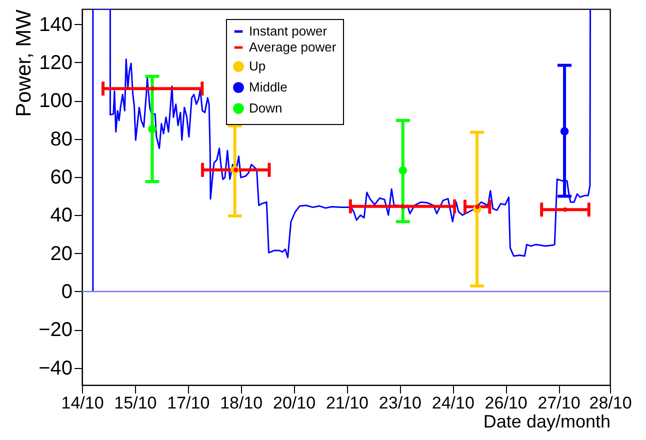 The width and height of the screenshot is (646, 440). What do you see at coordinates (268, 87) in the screenshot?
I see `legend-label: Middle` at bounding box center [268, 87].